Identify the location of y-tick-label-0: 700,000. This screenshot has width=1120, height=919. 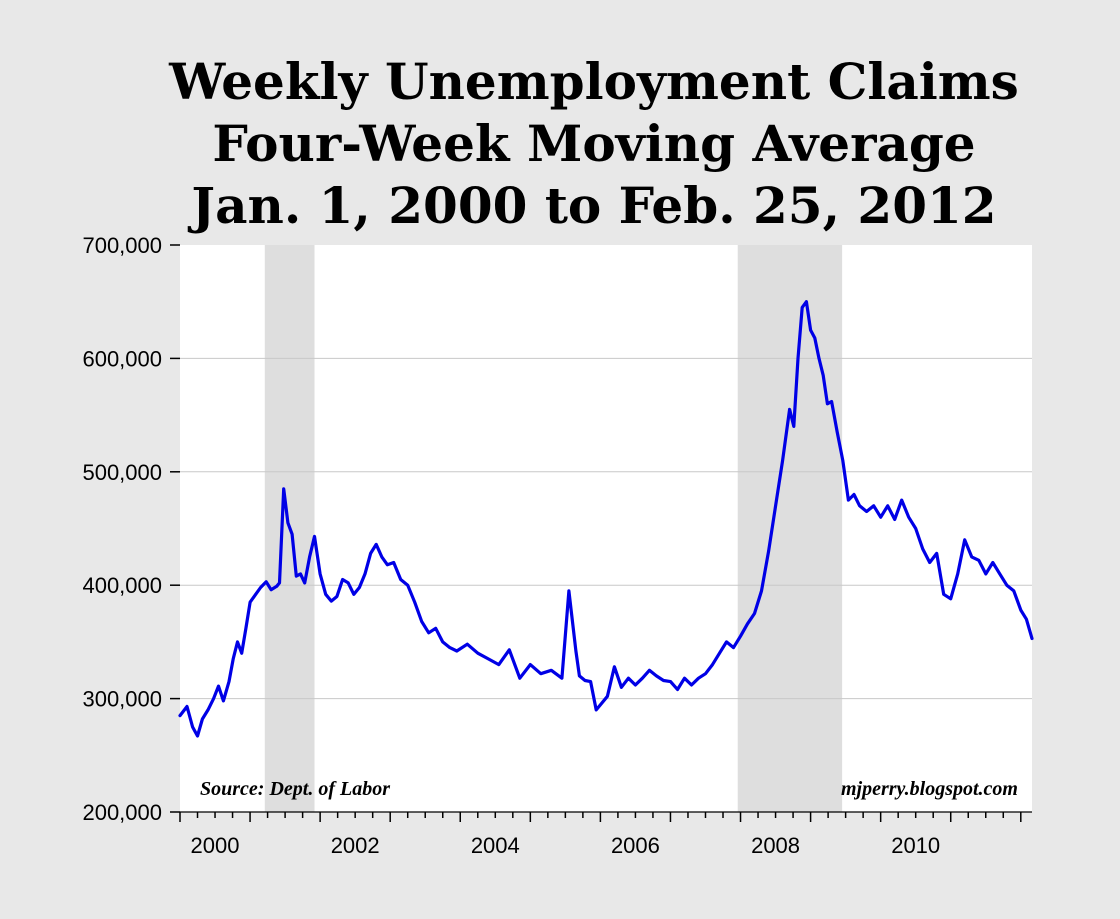
(122, 245).